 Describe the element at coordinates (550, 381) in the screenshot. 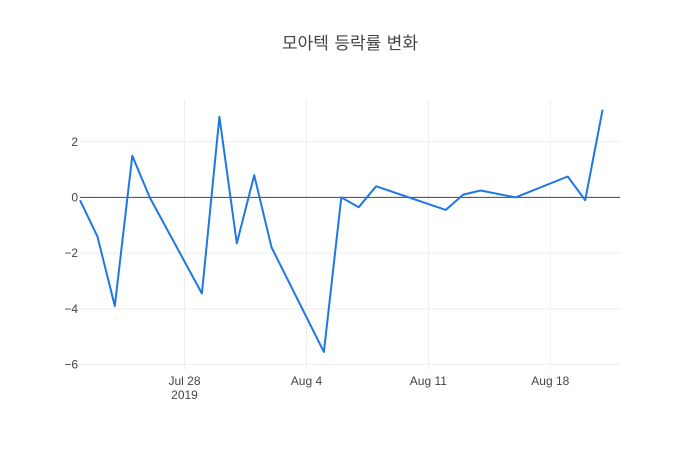

I see `x-tick-label: Aug 18` at that location.